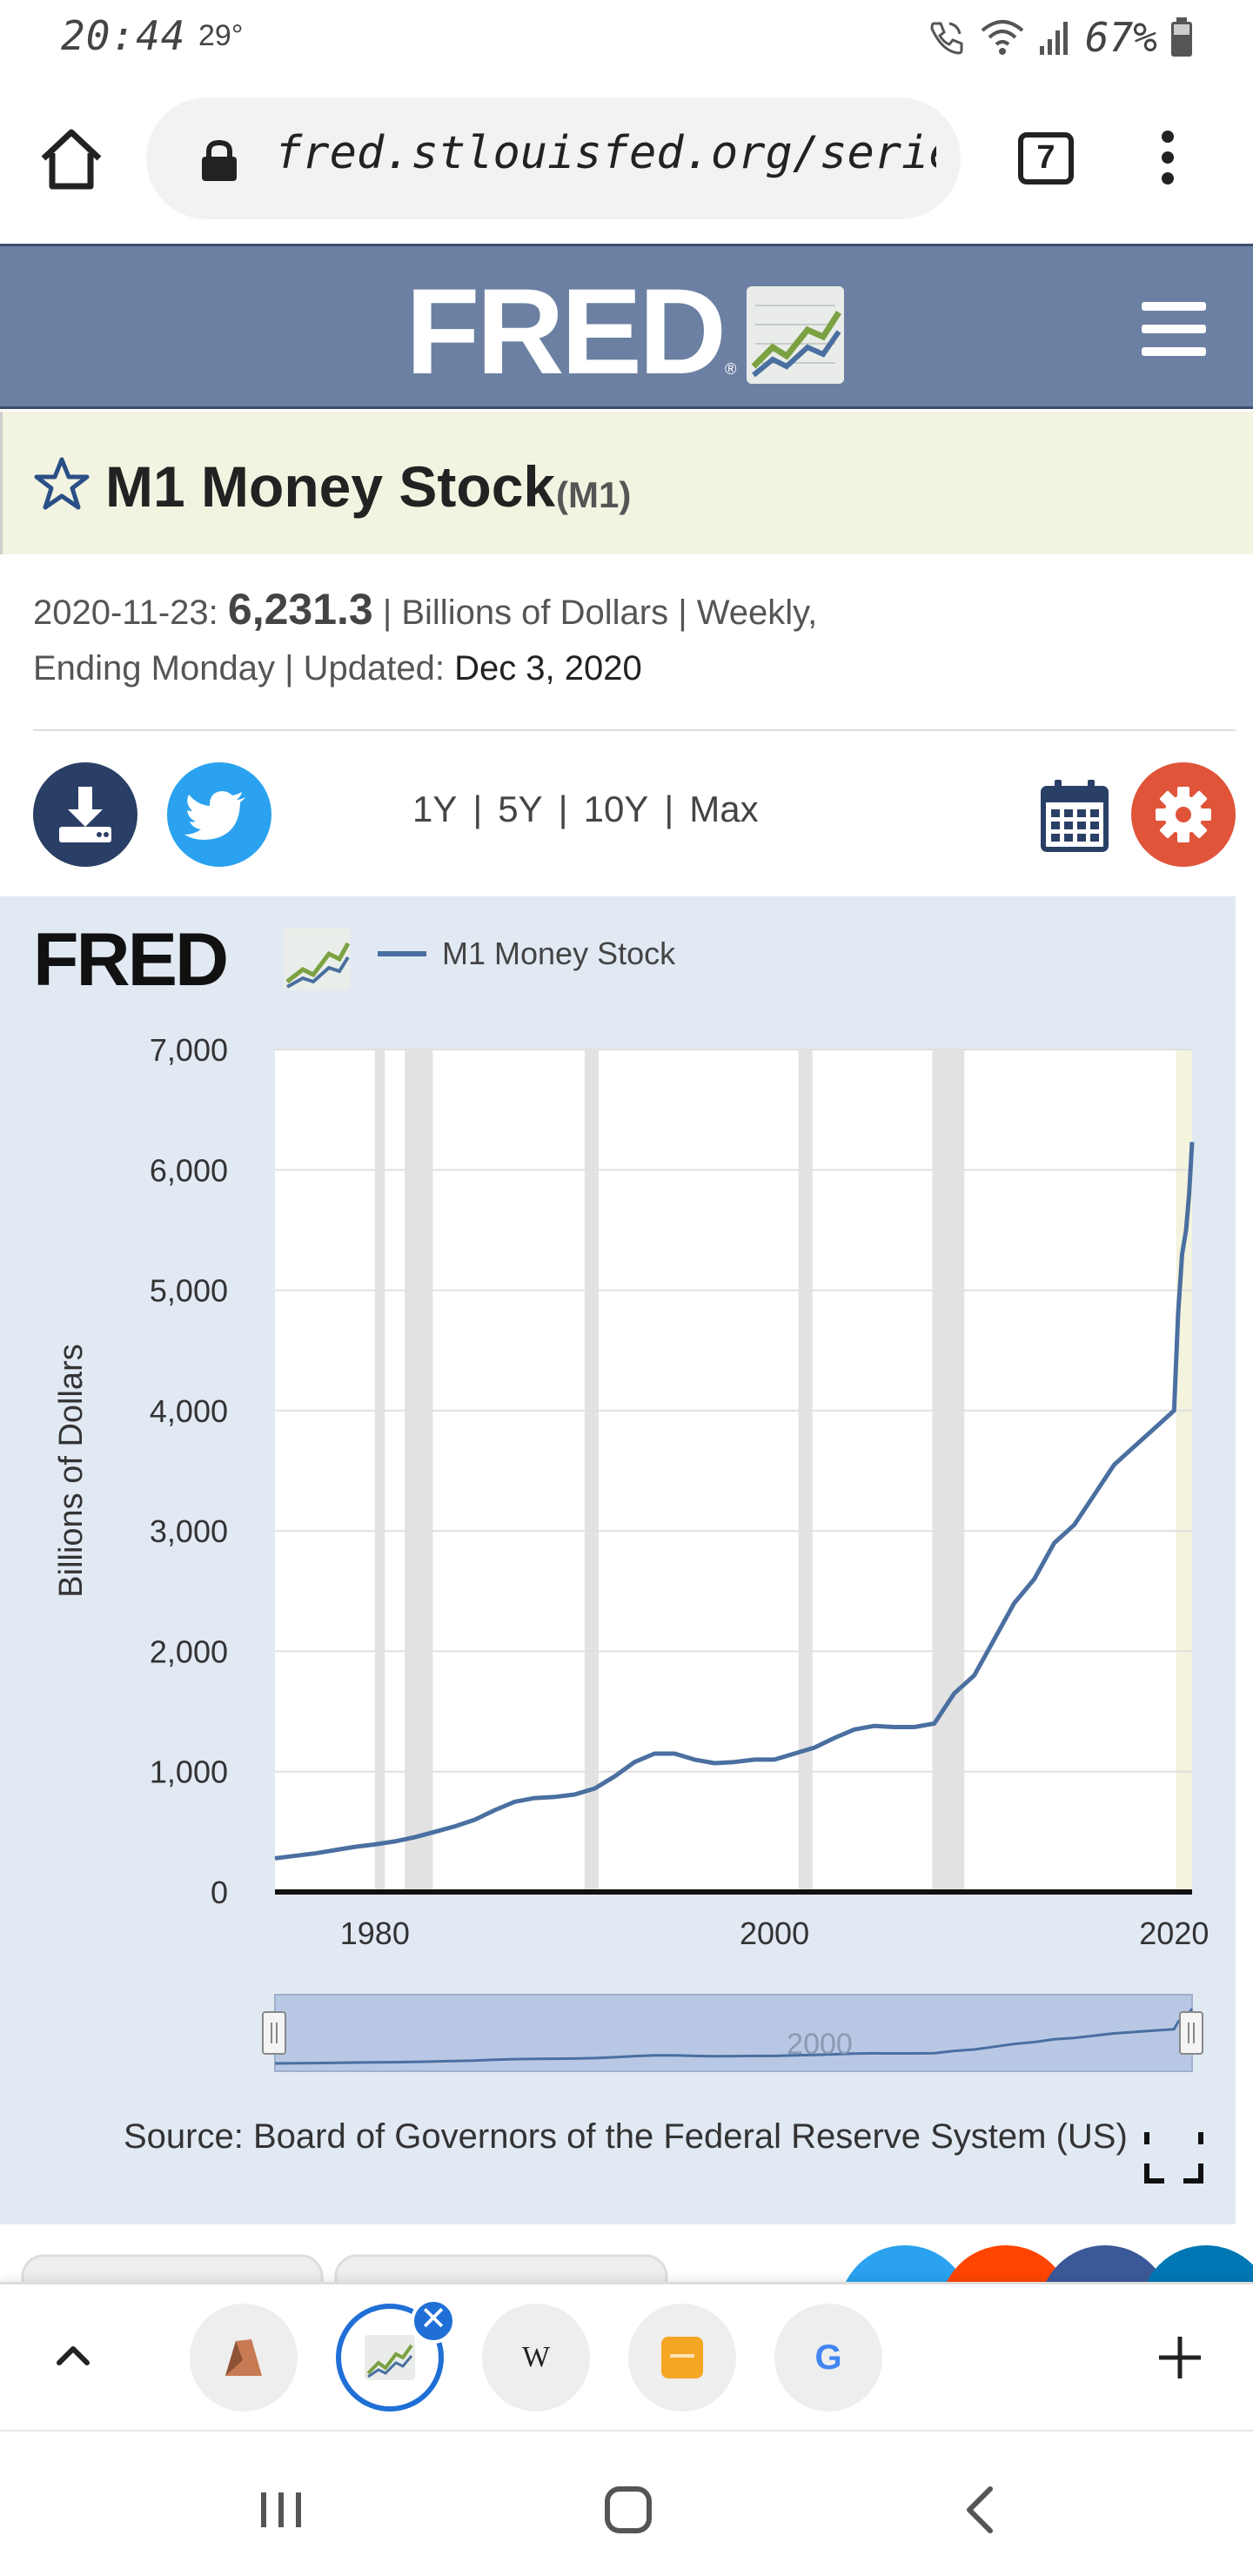 The height and width of the screenshot is (2576, 1253). What do you see at coordinates (214, 815) in the screenshot?
I see `twitter-icon` at bounding box center [214, 815].